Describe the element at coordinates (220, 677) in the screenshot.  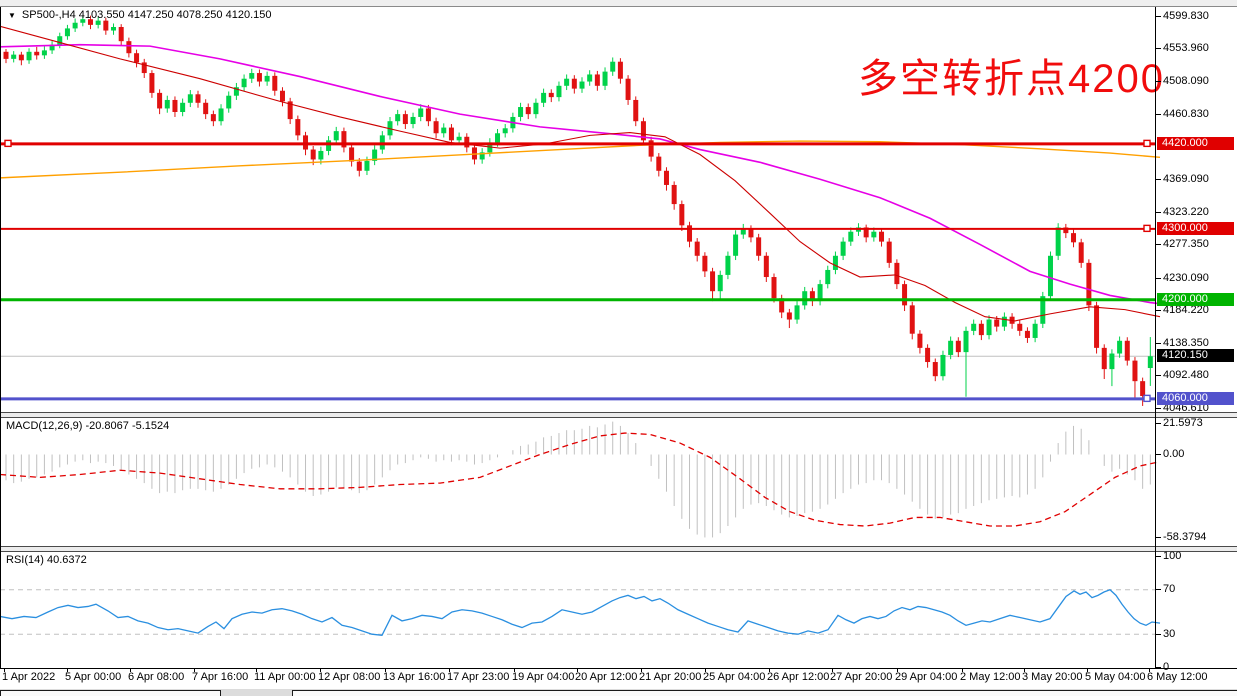
I see `time-axis-label: 7 Apr 16:00` at that location.